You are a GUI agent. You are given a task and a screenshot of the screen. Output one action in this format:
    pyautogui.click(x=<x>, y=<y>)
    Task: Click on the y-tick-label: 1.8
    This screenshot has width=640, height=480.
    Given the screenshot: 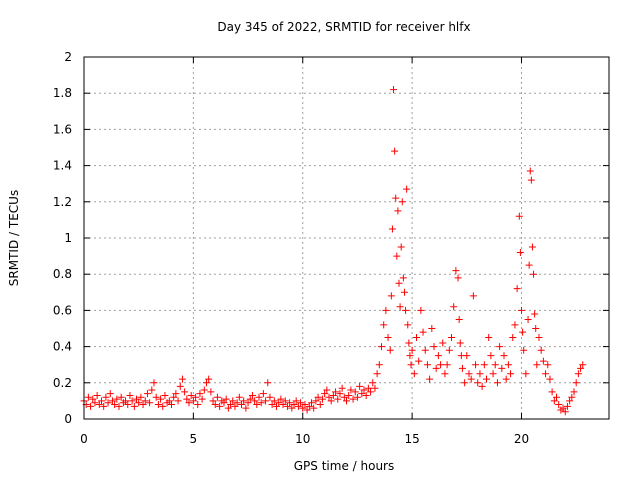 What is the action you would take?
    pyautogui.click(x=62, y=93)
    